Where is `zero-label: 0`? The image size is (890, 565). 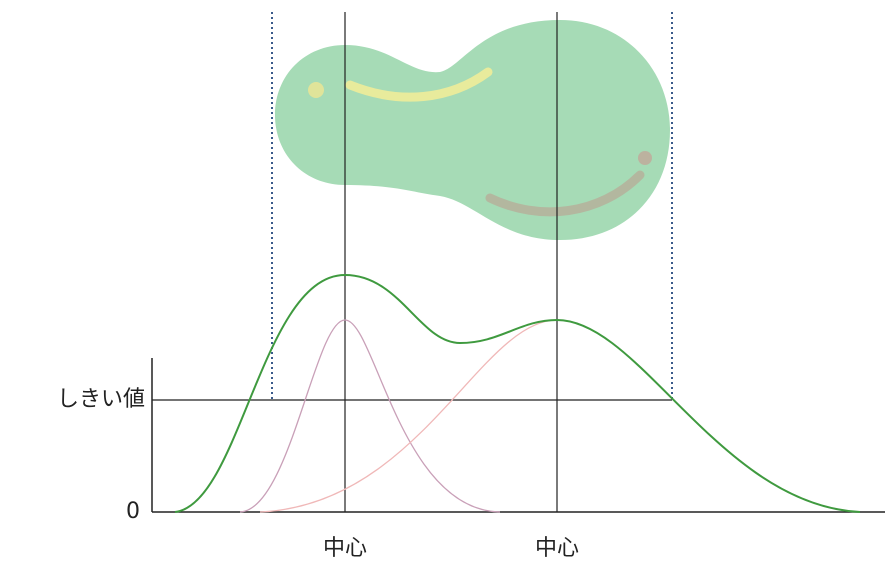 zero-label: 0 is located at coordinates (133, 511).